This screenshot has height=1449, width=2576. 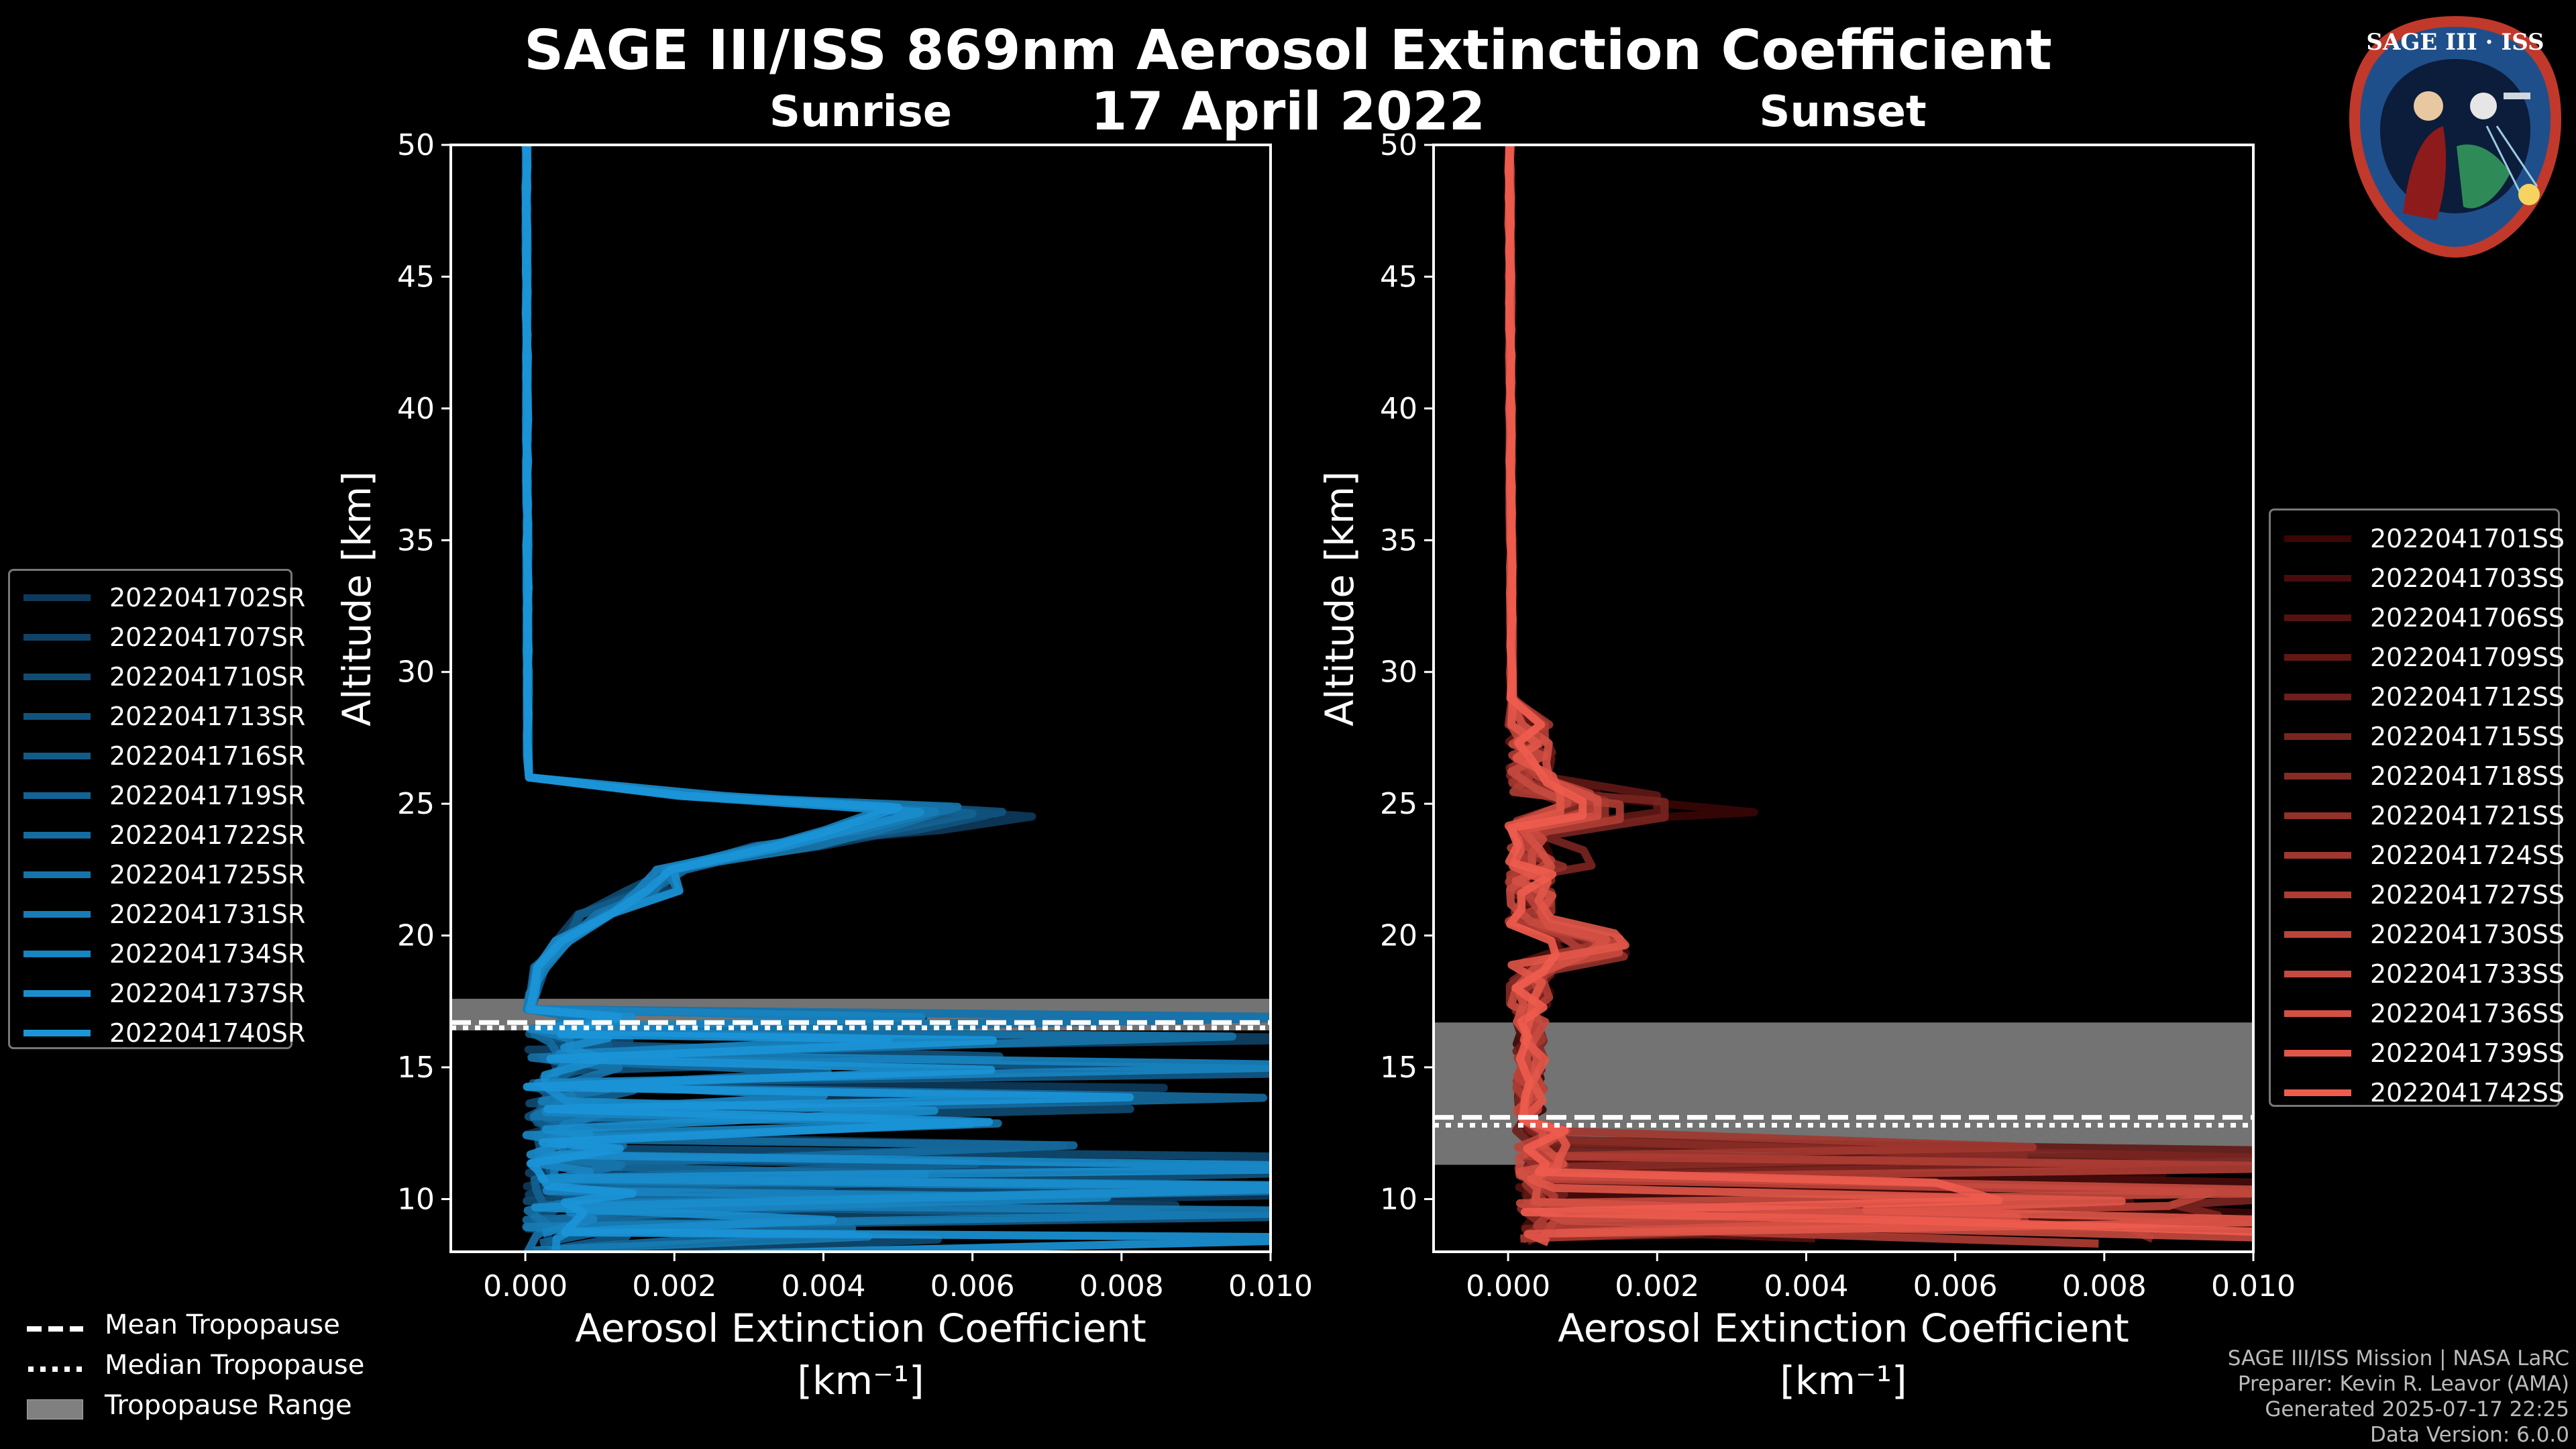 What do you see at coordinates (207, 914) in the screenshot?
I see `legend-label: 2022041731SR` at bounding box center [207, 914].